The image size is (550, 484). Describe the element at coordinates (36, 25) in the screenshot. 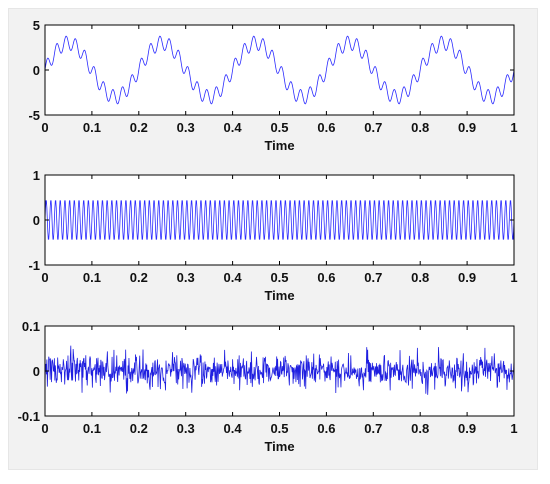

I see `y-tick-label: 5` at that location.